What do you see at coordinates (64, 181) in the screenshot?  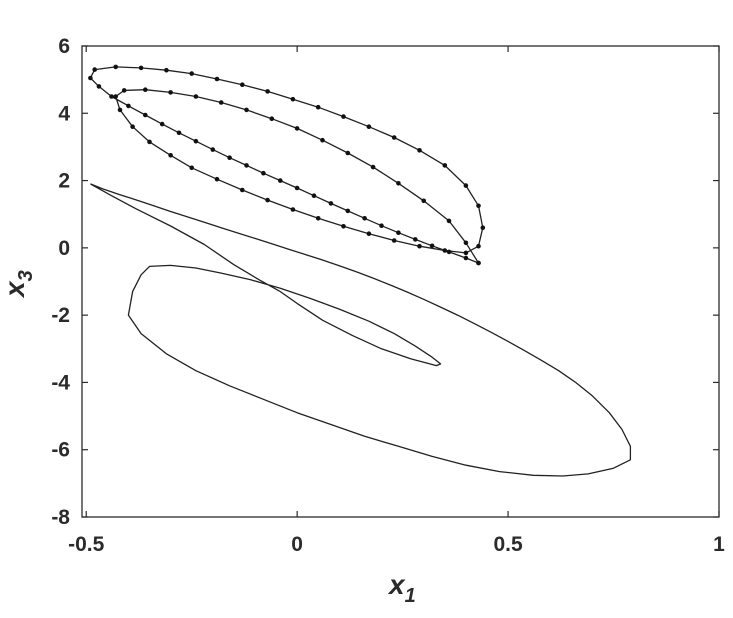 I see `y-tick-label: 2` at bounding box center [64, 181].